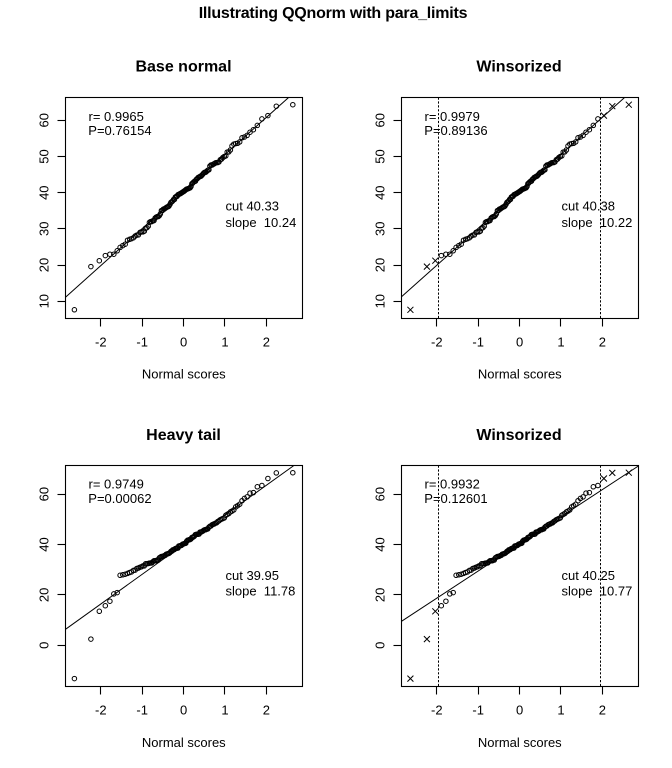 This screenshot has height=768, width=672. I want to click on svg-text: slope 10.22, so click(597, 222).